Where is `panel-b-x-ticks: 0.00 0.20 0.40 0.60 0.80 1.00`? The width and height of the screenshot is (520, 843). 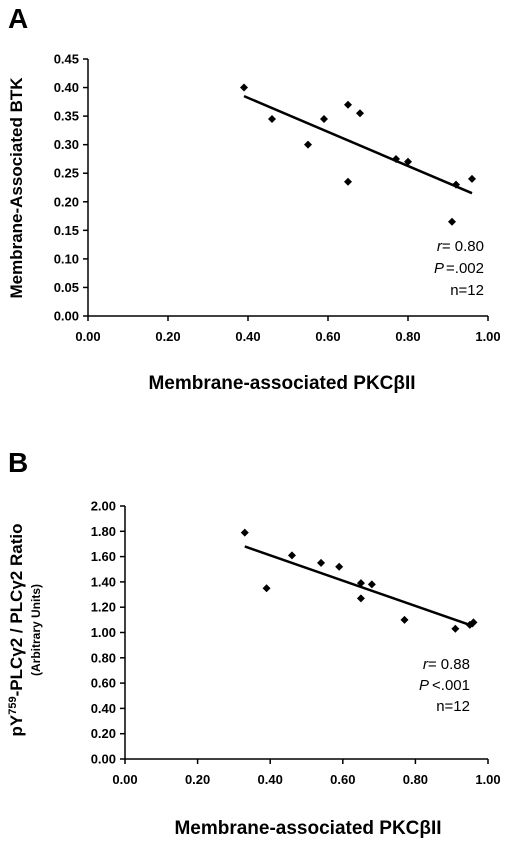
panel-b-x-ticks: 0.00 0.20 0.40 0.60 0.80 1.00 is located at coordinates (306, 773).